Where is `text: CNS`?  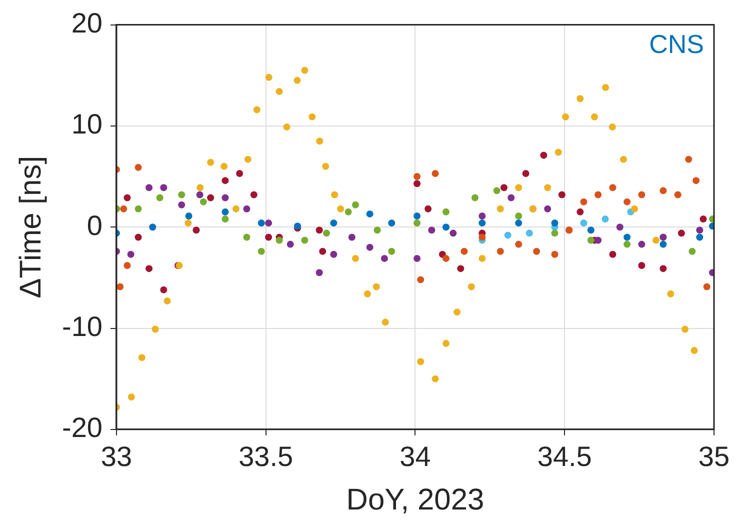 text: CNS is located at coordinates (676, 43).